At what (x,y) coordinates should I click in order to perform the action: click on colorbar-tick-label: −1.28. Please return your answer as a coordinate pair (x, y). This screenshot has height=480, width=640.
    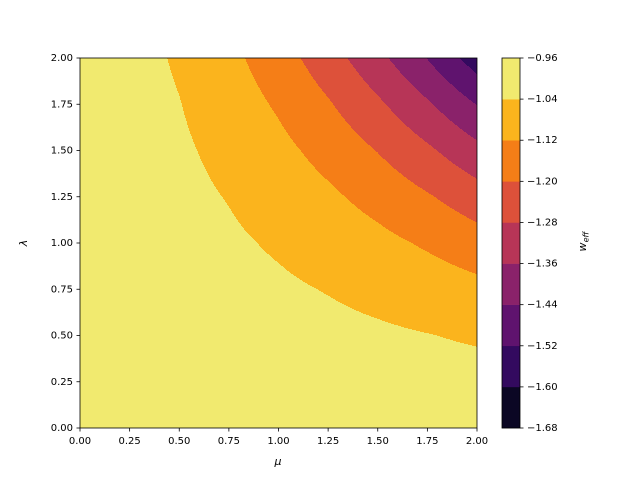
    Looking at the image, I should click on (542, 222).